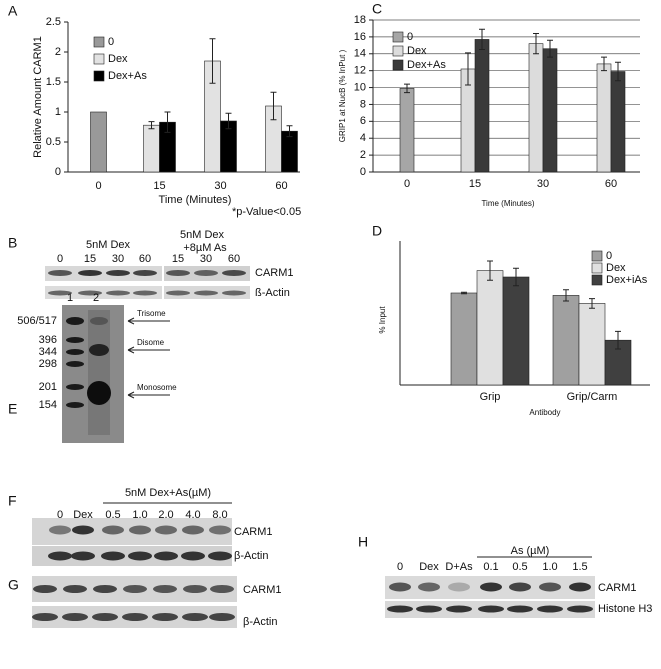  Describe the element at coordinates (251, 556) in the screenshot. I see `row-label: β-Actin` at that location.